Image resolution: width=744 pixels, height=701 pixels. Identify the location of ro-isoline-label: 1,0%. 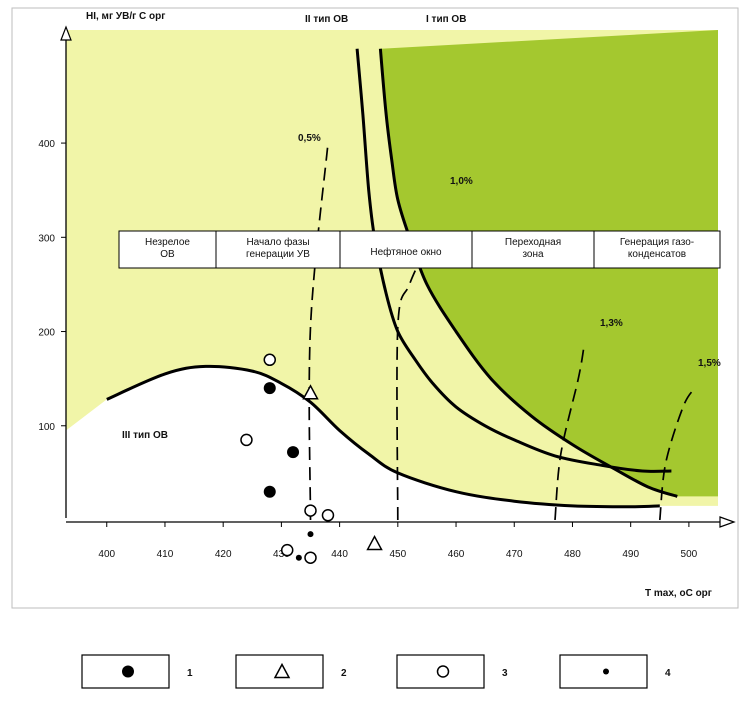
(461, 181).